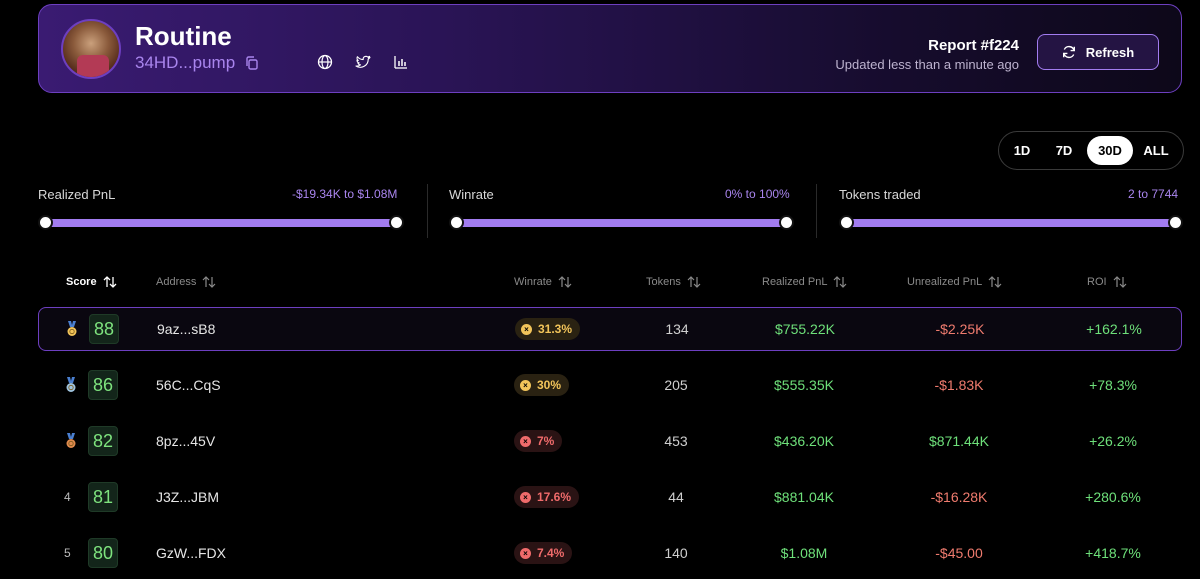 This screenshot has width=1200, height=579. I want to click on realized-pnl-value: $881.04K, so click(804, 497).